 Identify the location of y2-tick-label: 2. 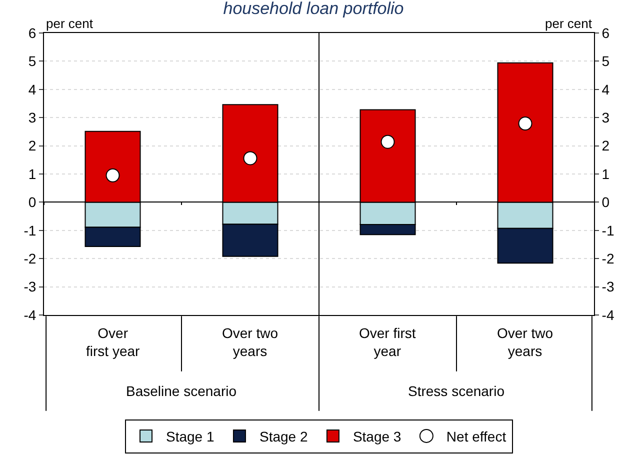
(606, 146).